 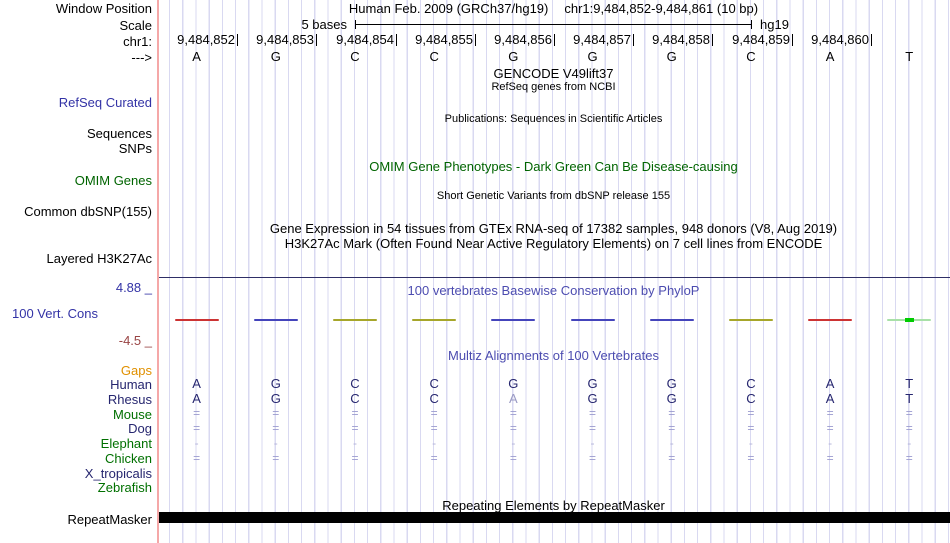 I want to click on scale-bar, so click(x=553, y=24).